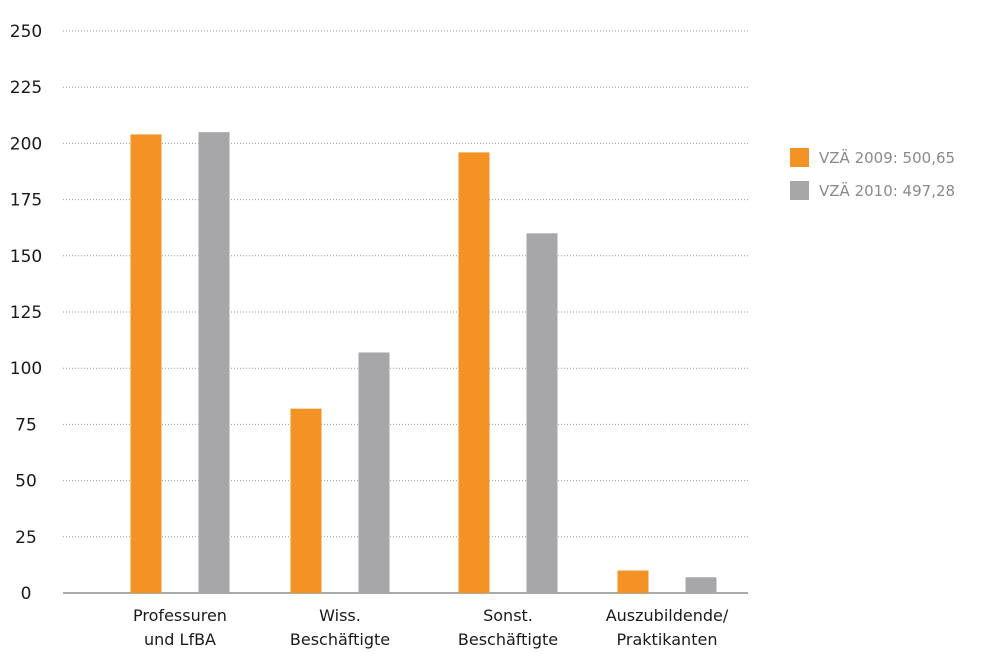  I want to click on x-category-label: Sonst., so click(508, 615).